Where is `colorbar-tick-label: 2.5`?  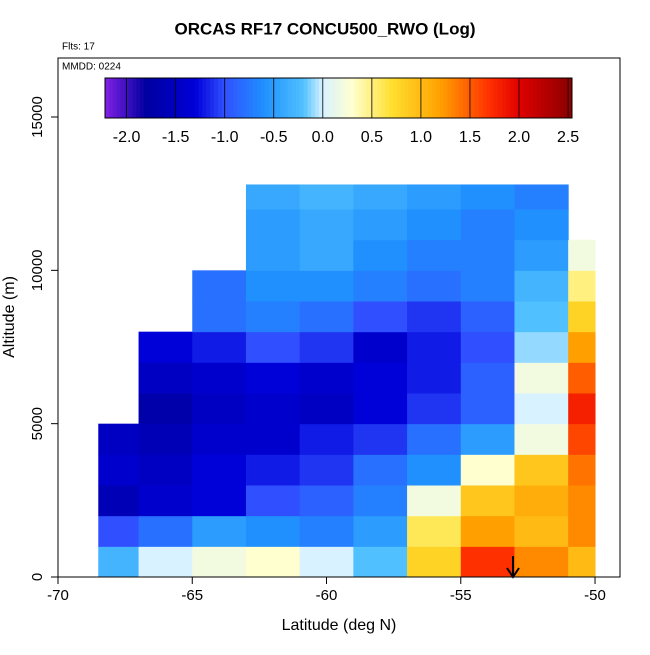
colorbar-tick-label: 2.5 is located at coordinates (568, 137).